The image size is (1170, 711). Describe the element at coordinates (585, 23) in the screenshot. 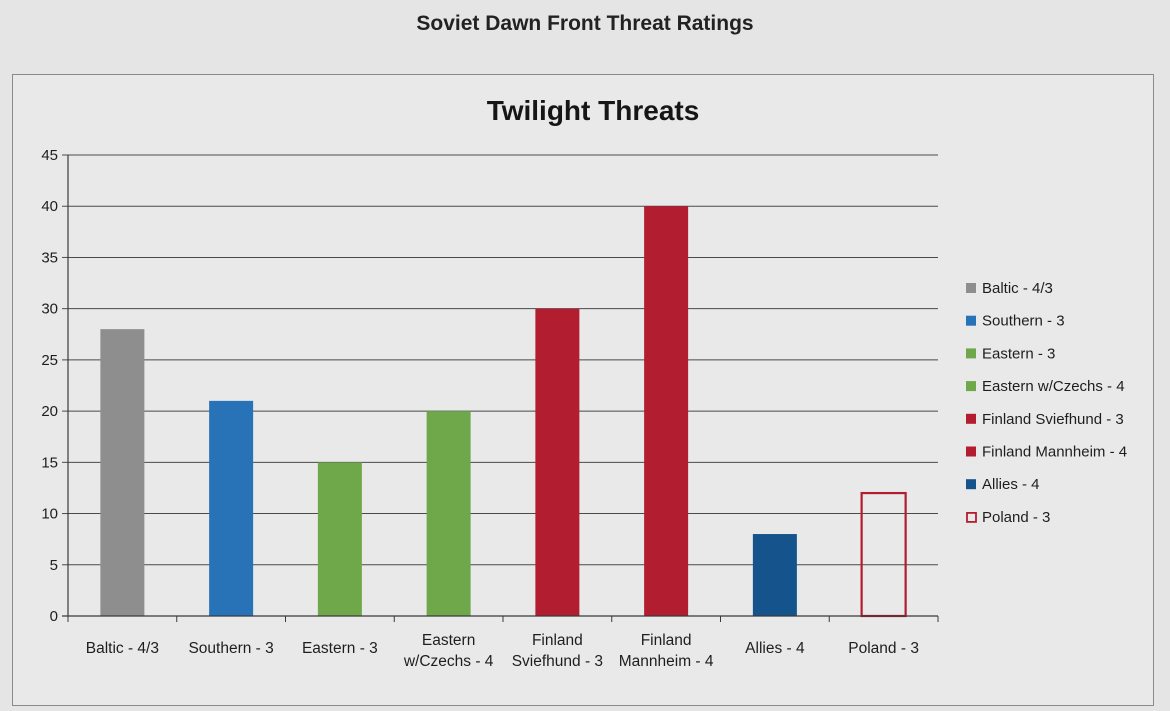

I see `page-title: Soviet Dawn Front Threat Ratings` at that location.